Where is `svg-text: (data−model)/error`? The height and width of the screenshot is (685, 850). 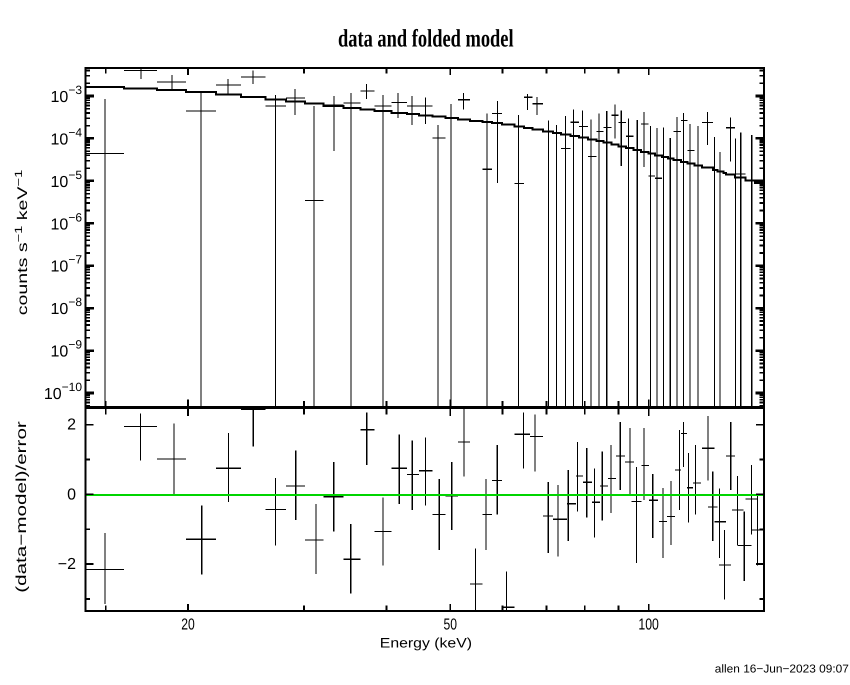
svg-text: (data−model)/error is located at coordinates (22, 507).